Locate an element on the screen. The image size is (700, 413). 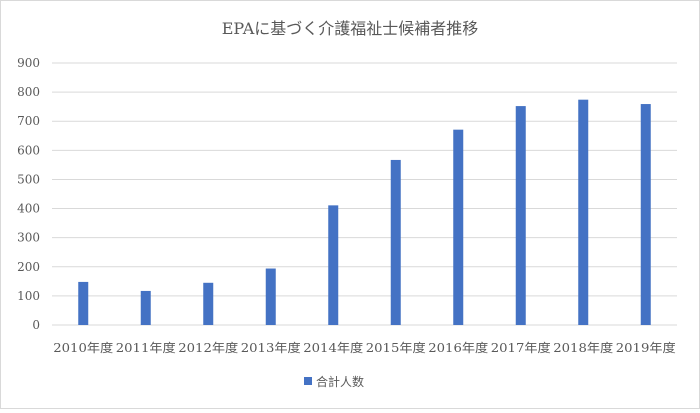
x-tick-label: 2014年度 is located at coordinates (333, 347).